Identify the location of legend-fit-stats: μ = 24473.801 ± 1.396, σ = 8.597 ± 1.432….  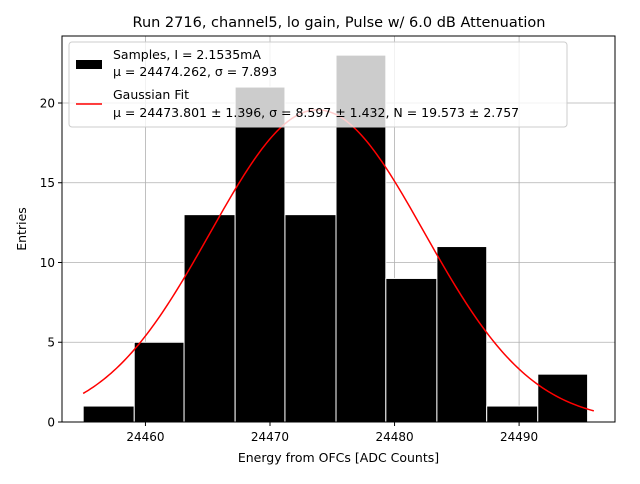
(316, 112).